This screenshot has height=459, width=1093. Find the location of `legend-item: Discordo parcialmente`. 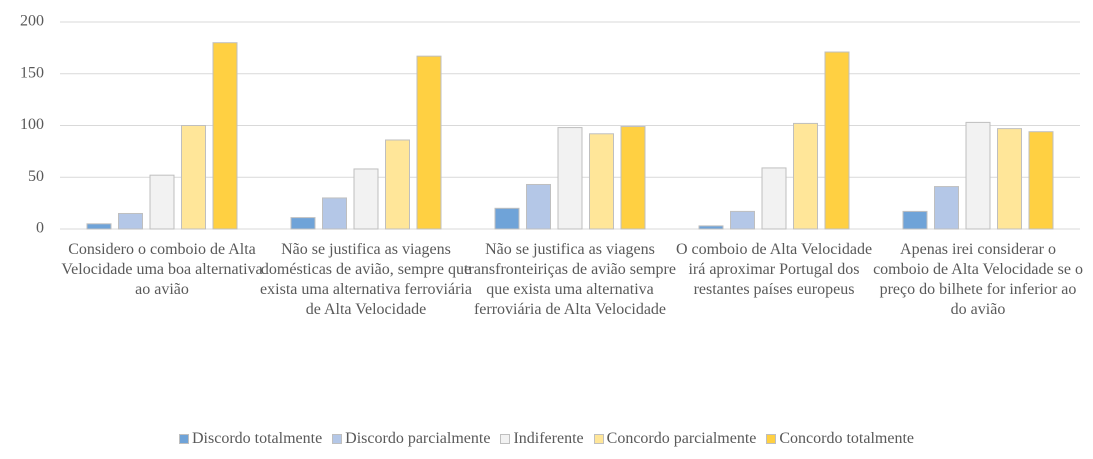

legend-item: Discordo parcialmente is located at coordinates (411, 439).